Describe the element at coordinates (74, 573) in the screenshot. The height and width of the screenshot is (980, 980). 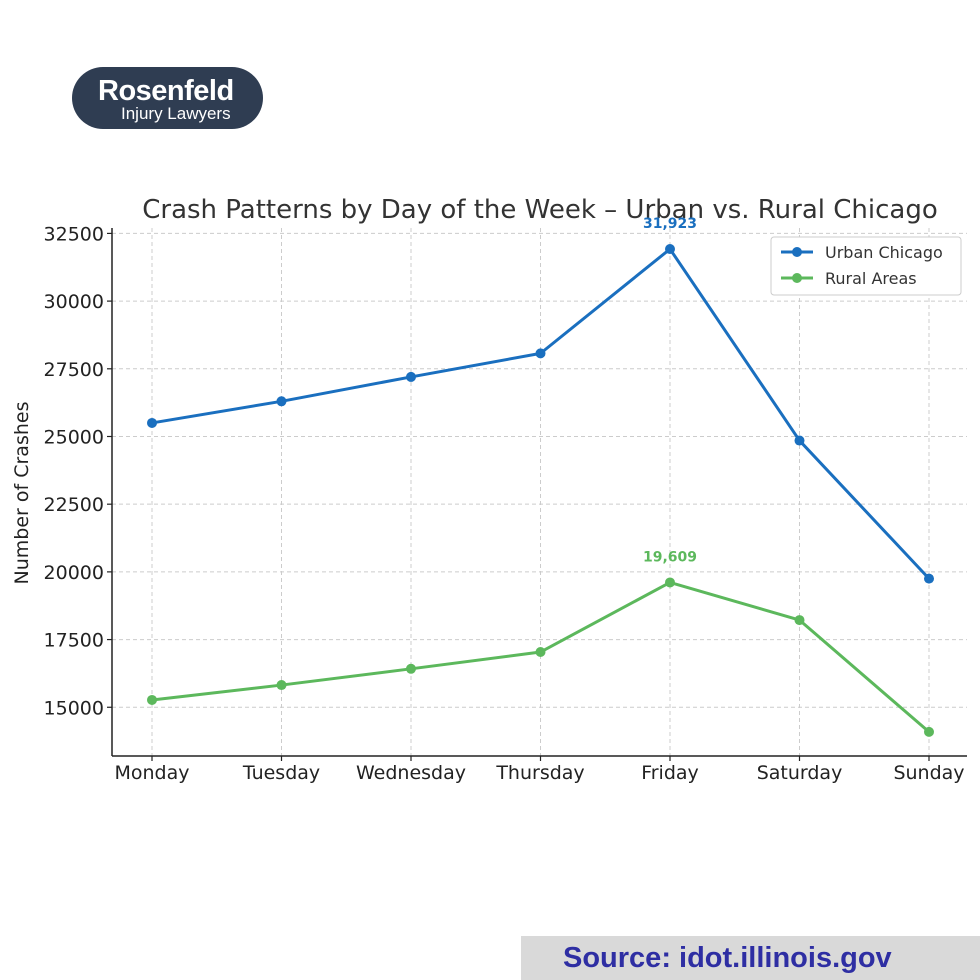
I see `y-tick-label: 20000` at that location.